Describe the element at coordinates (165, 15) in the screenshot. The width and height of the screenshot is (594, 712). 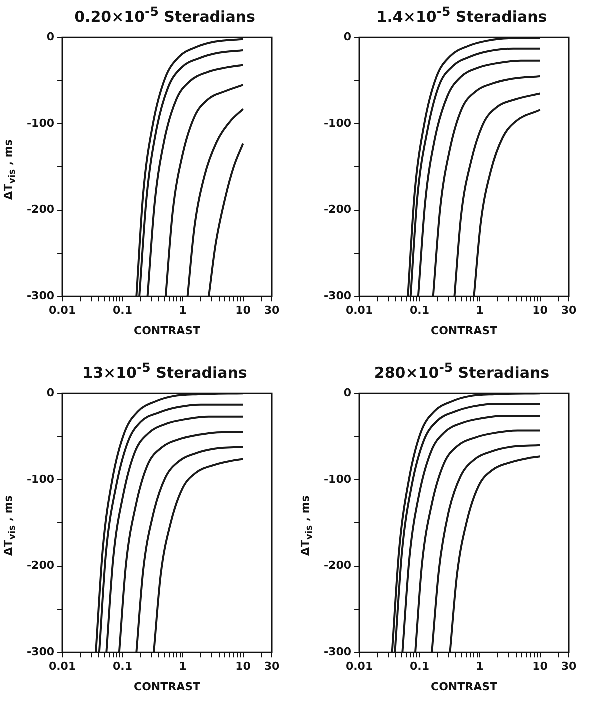
I see `chart-title: 0.20×10$^{-5}$ Steradians` at that location.